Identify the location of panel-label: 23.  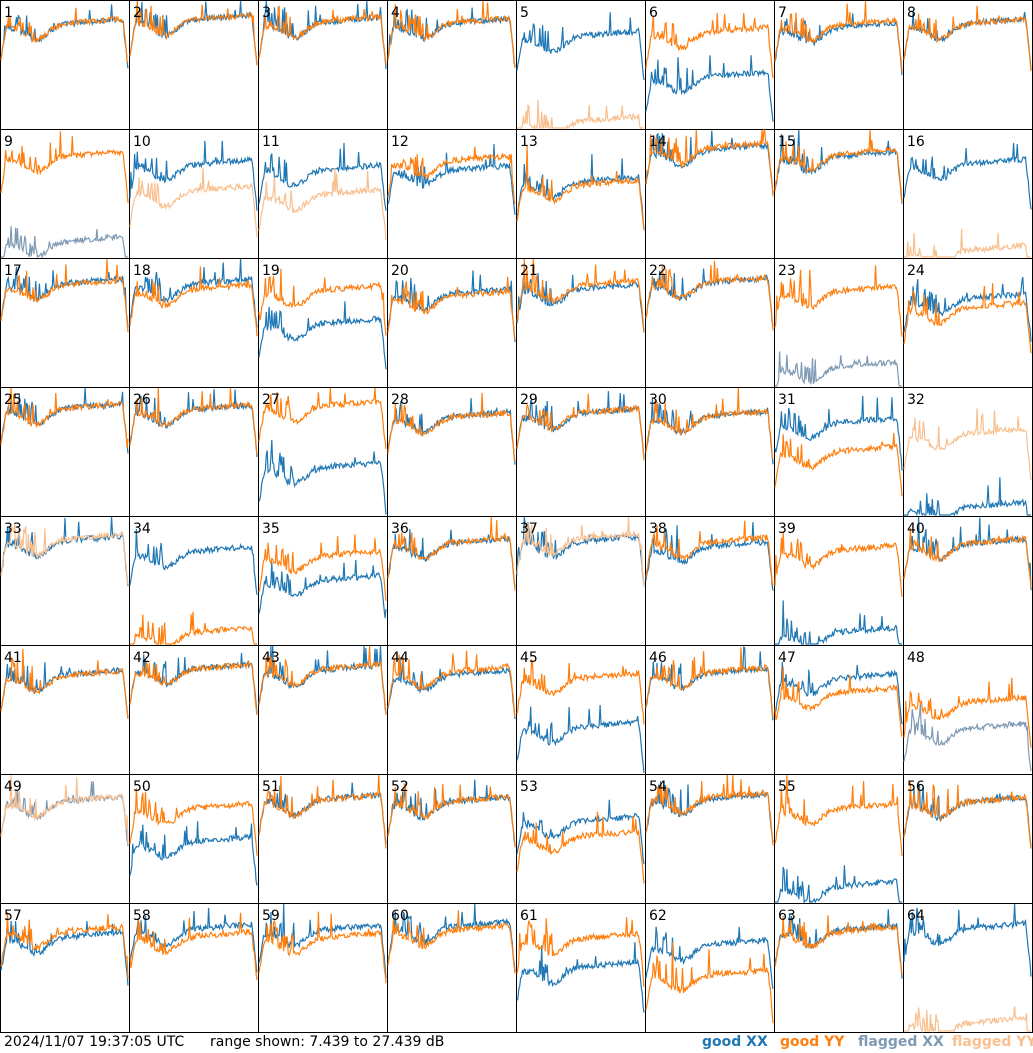
(787, 271).